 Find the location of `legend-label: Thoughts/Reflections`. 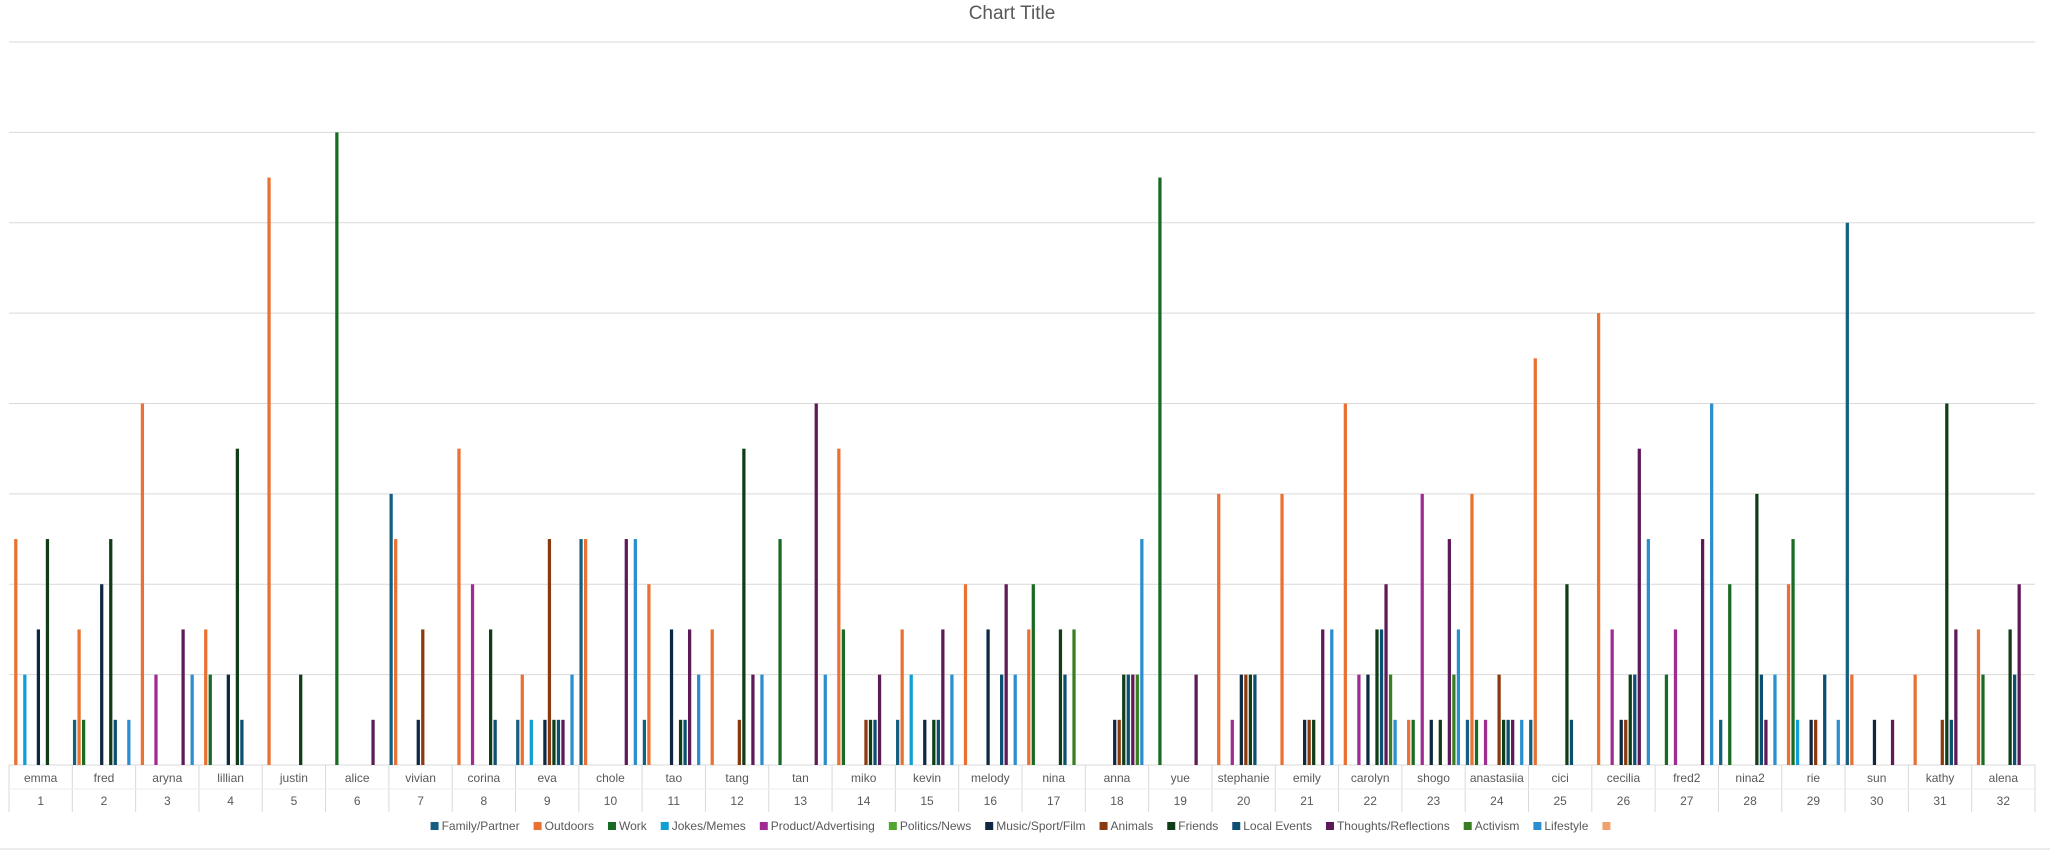

legend-label: Thoughts/Reflections is located at coordinates (1393, 826).